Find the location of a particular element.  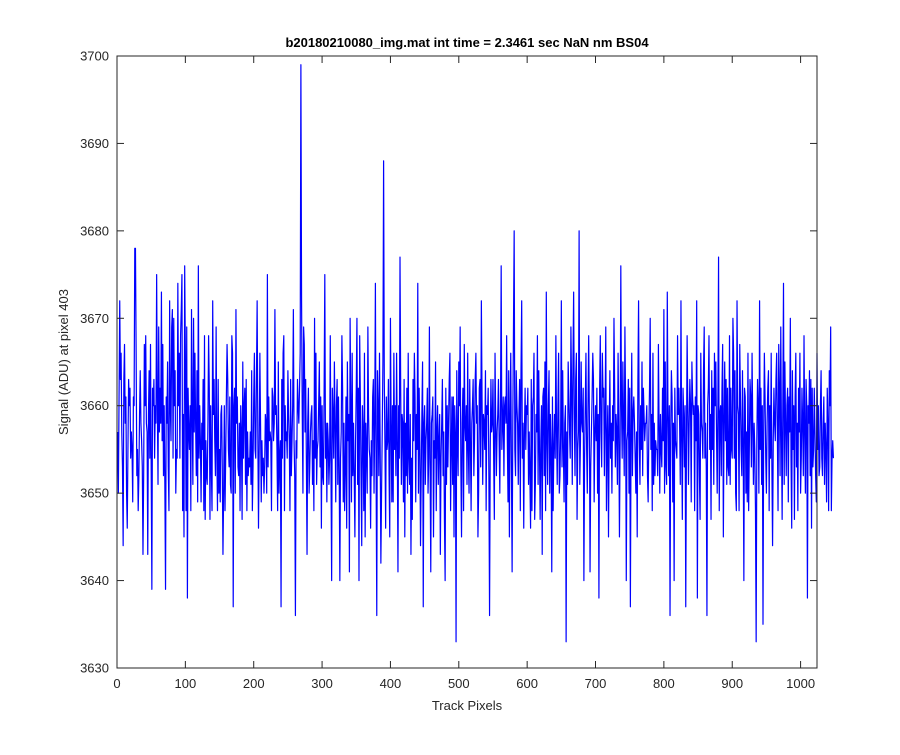

y-tick: 3670 is located at coordinates (448, 318).